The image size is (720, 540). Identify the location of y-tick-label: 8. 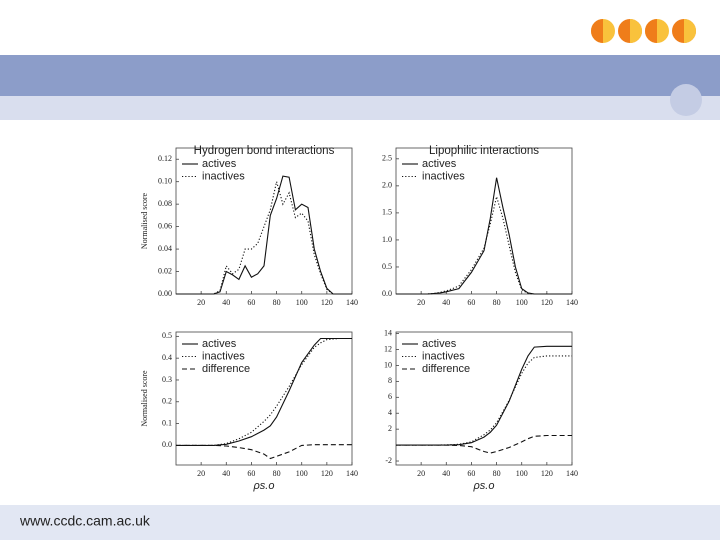
(390, 380).